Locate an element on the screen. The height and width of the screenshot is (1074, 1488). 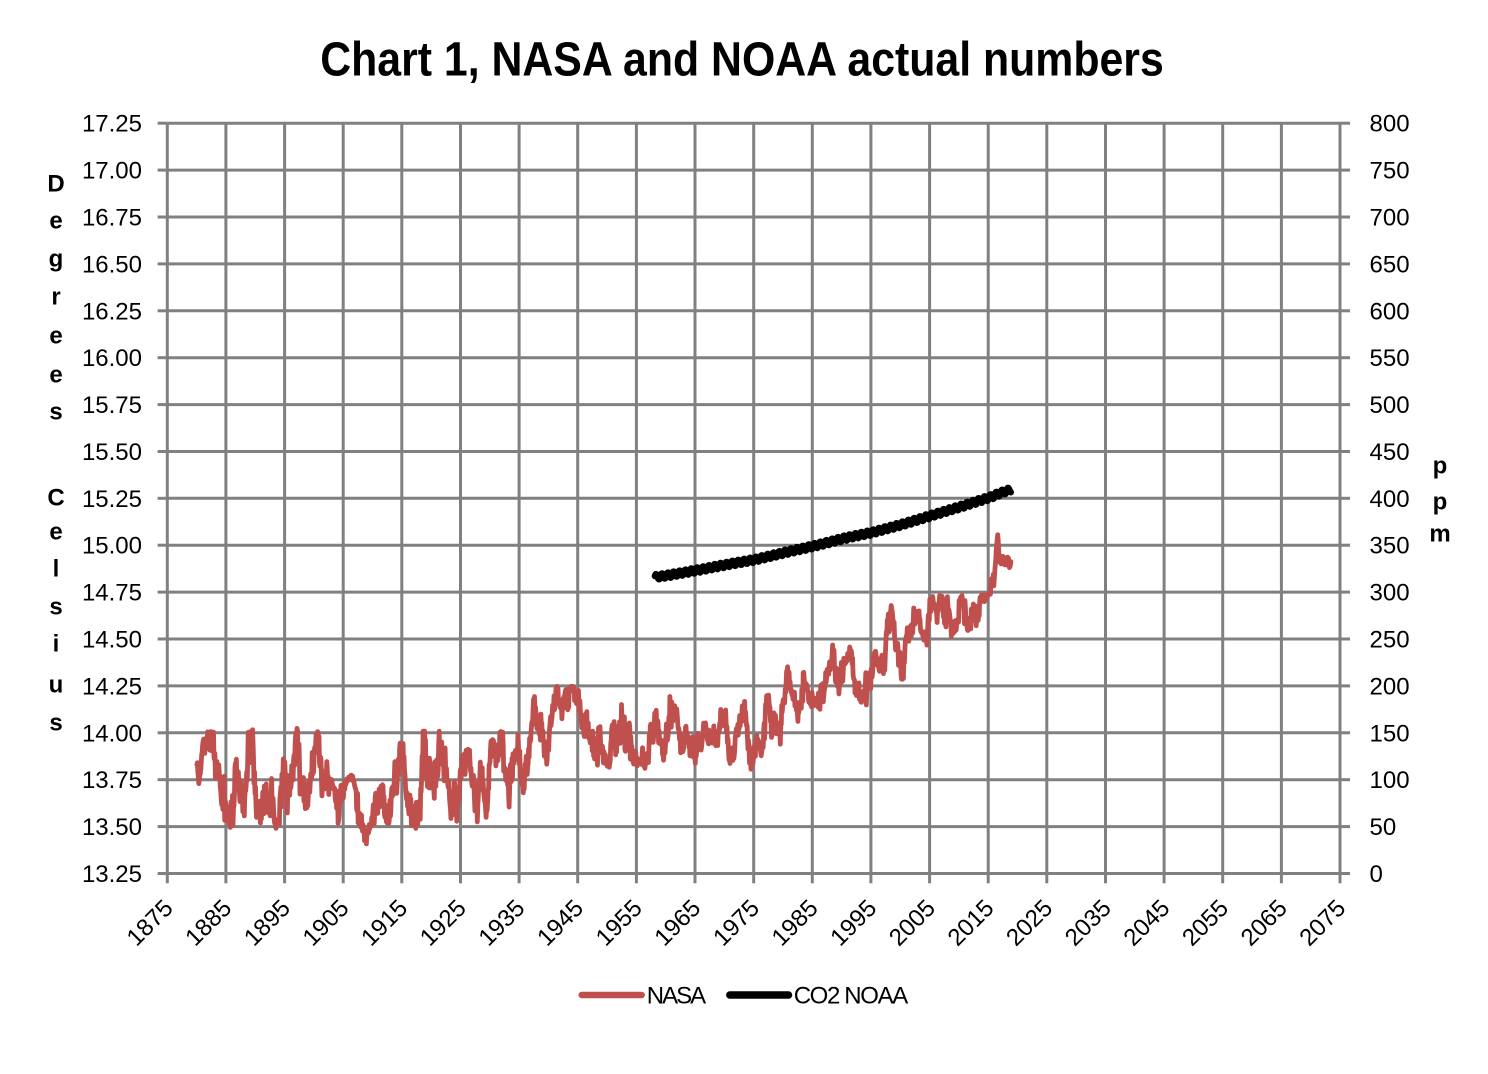
svg-text: 14.50 is located at coordinates (112, 640).